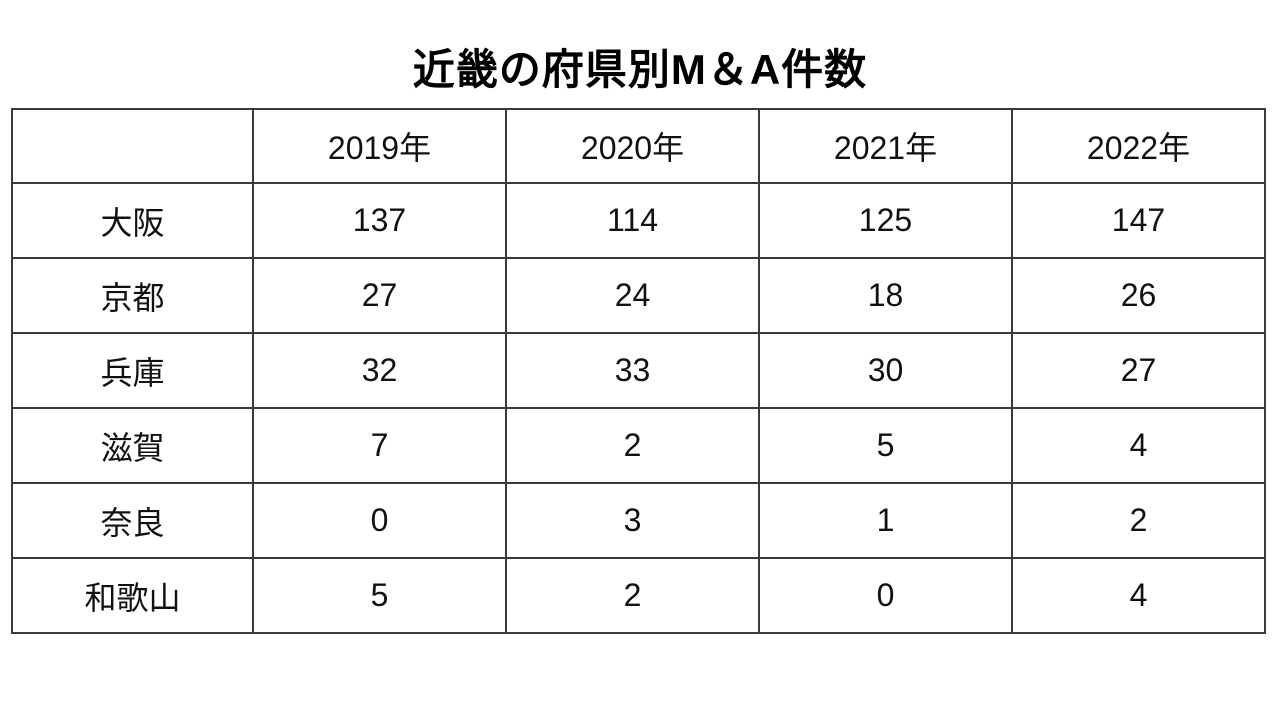 This screenshot has width=1280, height=720. I want to click on header-cell-2022: 2022年, so click(1138, 146).